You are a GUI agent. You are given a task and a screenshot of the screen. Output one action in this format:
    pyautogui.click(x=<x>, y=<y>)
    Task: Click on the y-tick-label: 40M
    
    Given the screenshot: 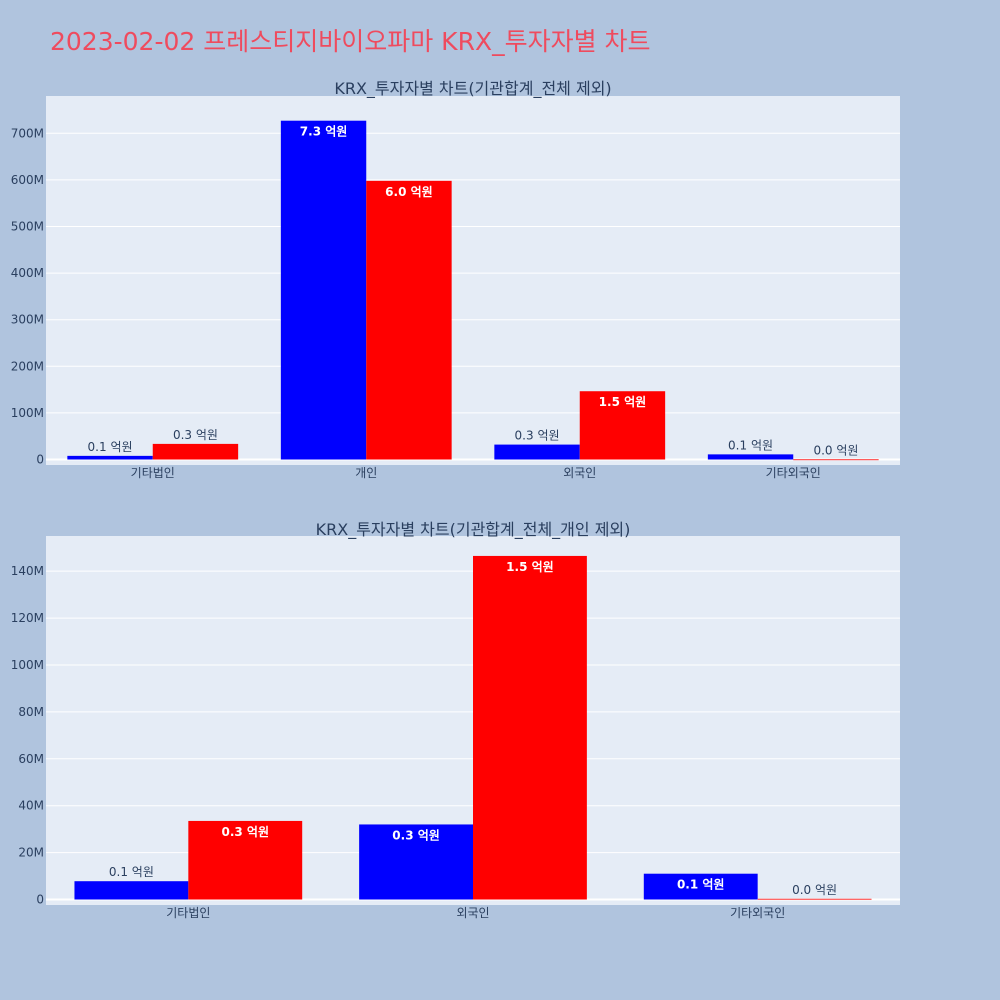 What is the action you would take?
    pyautogui.click(x=31, y=806)
    